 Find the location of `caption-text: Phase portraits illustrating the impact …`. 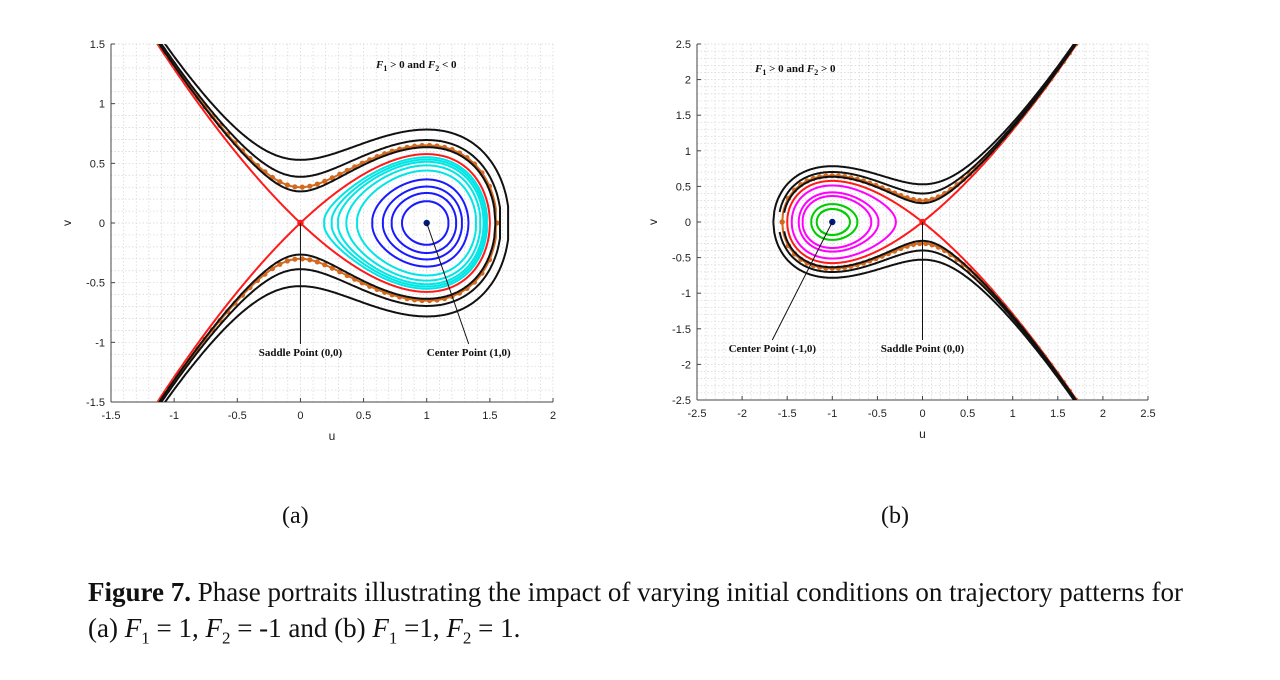

caption-text: Phase portraits illustrating the impact … is located at coordinates (636, 612).